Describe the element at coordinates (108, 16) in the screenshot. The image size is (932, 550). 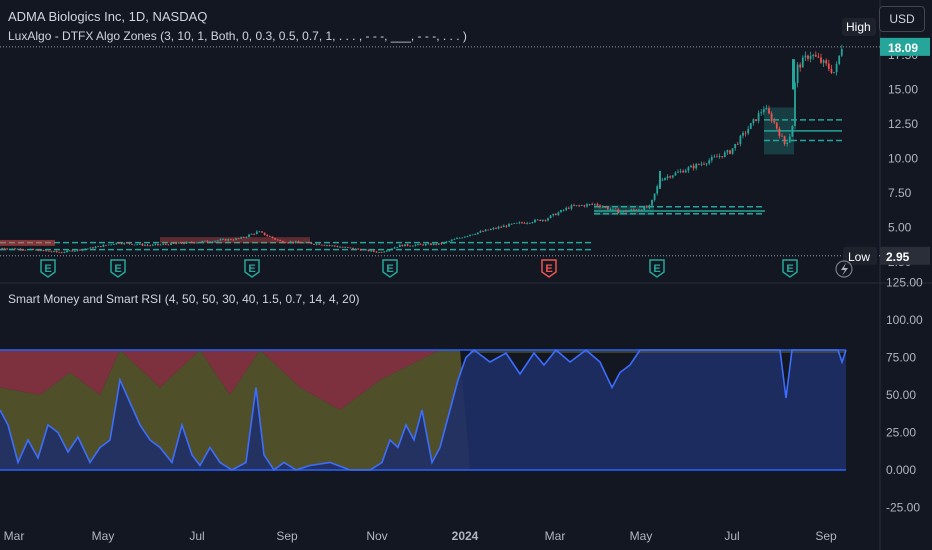
I see `symbol-title: ADMA Biologics Inc, 1D, NASDAQ` at that location.